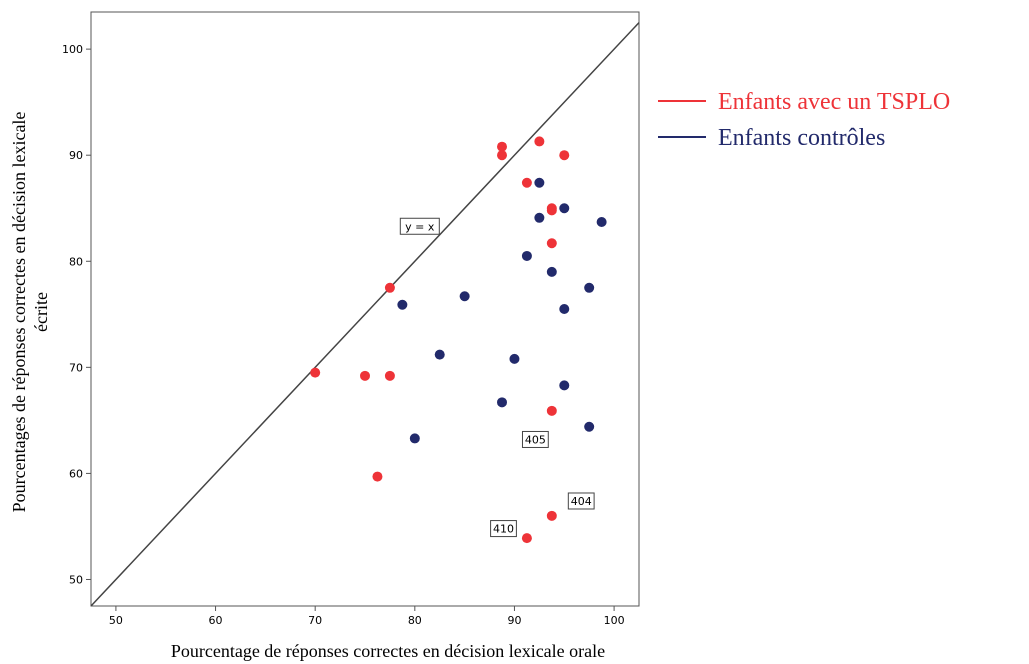 The height and width of the screenshot is (664, 1029). I want to click on annotations-group: y = x 405 404 410, so click(497, 377).